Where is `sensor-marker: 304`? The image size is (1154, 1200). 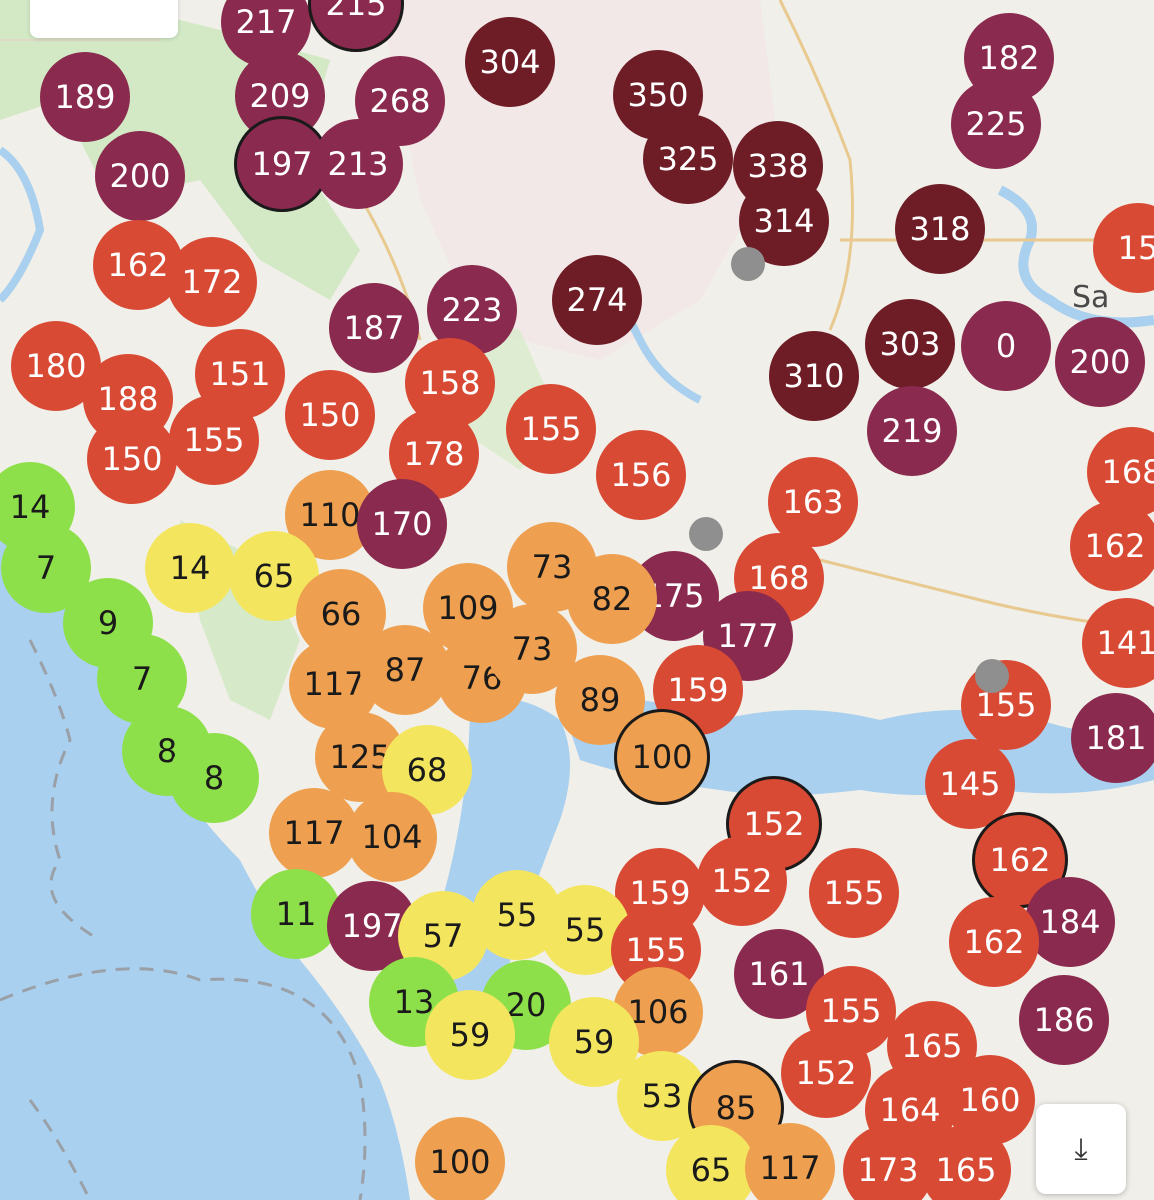
sensor-marker: 304 is located at coordinates (510, 62).